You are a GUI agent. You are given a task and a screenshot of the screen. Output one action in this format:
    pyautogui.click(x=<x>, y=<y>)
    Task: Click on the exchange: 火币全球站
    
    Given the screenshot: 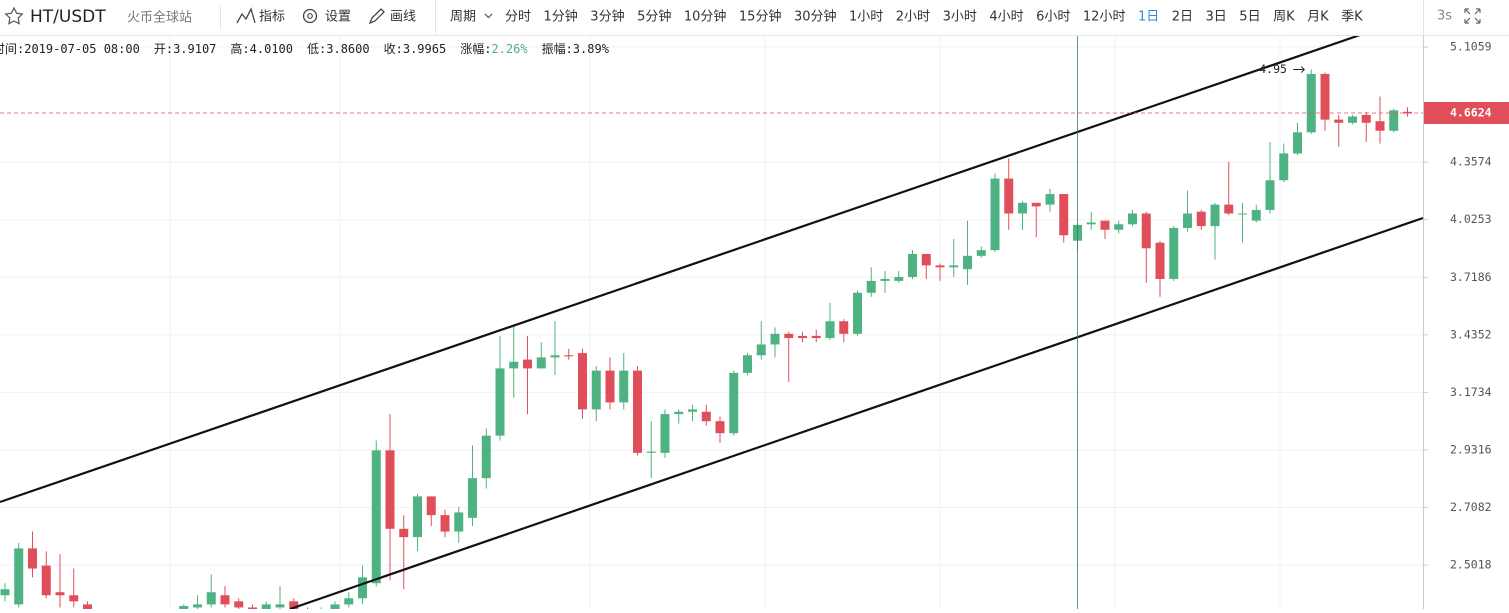 What is the action you would take?
    pyautogui.click(x=159, y=18)
    